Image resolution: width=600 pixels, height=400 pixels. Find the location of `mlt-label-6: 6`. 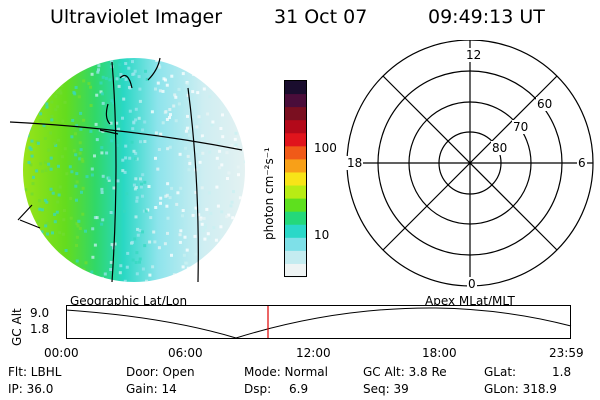

mlt-label-6: 6 is located at coordinates (582, 163).